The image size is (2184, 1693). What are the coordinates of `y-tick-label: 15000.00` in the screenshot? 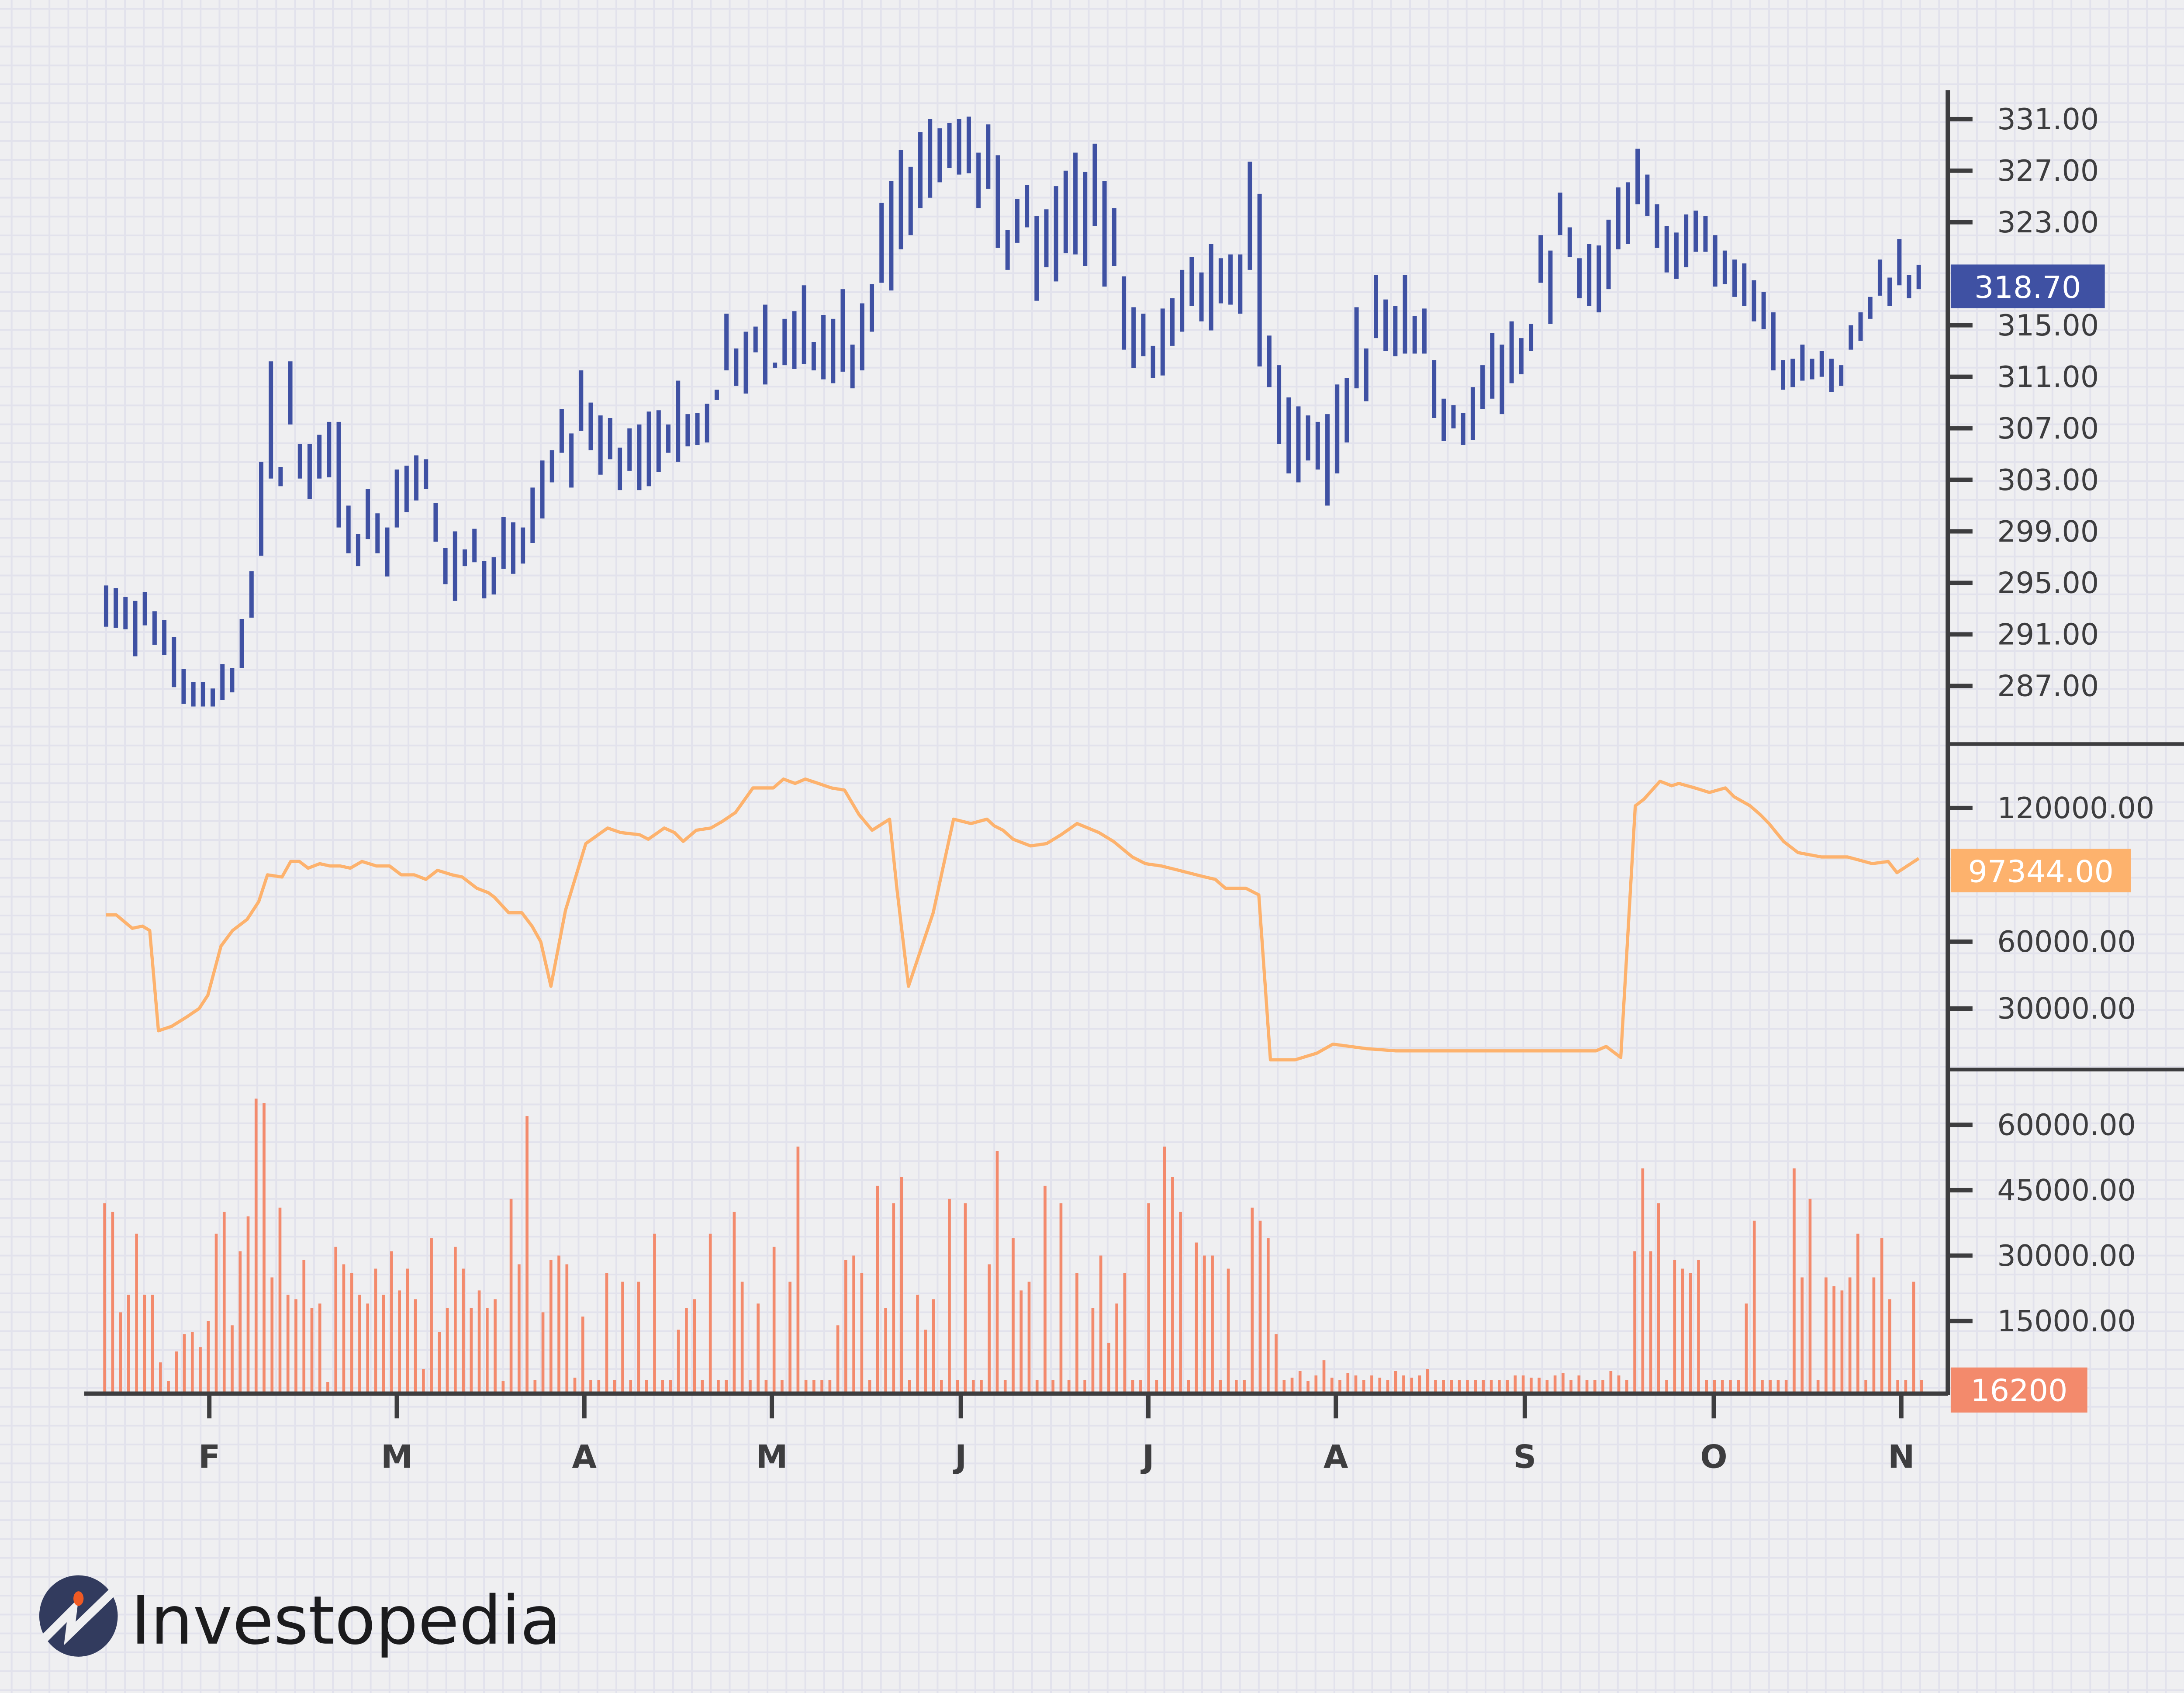 It's located at (2066, 1321).